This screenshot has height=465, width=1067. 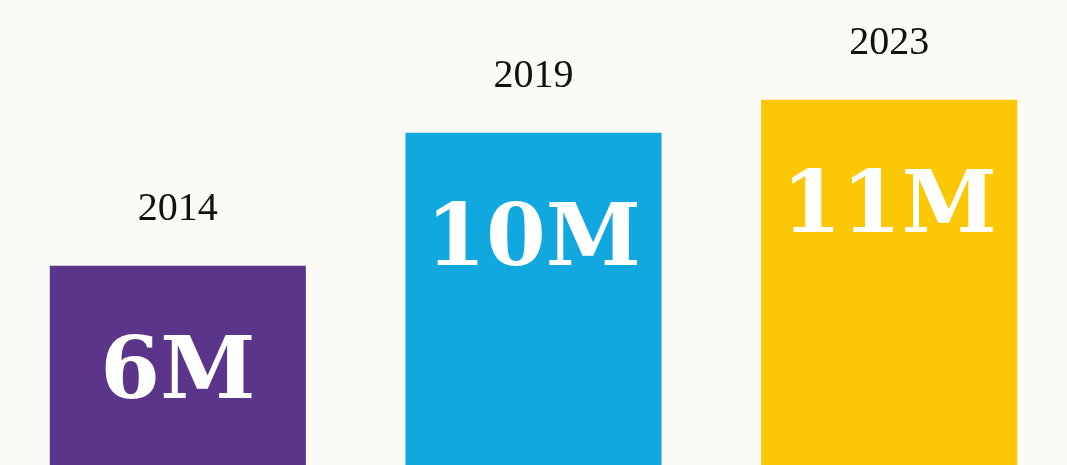 What do you see at coordinates (177, 207) in the screenshot?
I see `x-tick-label: 2014` at bounding box center [177, 207].